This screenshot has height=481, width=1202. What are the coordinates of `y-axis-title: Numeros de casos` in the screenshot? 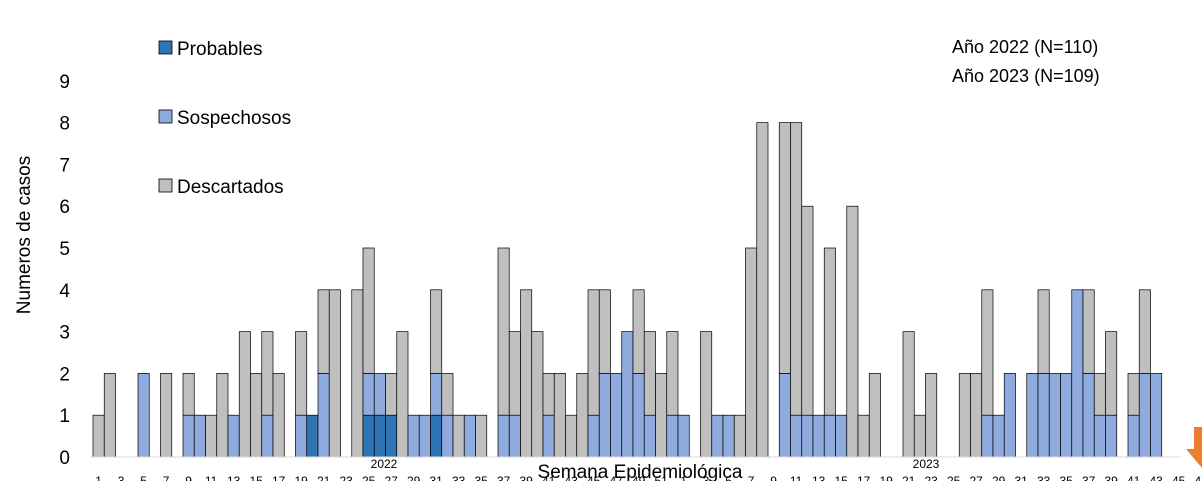 It's located at (24, 235).